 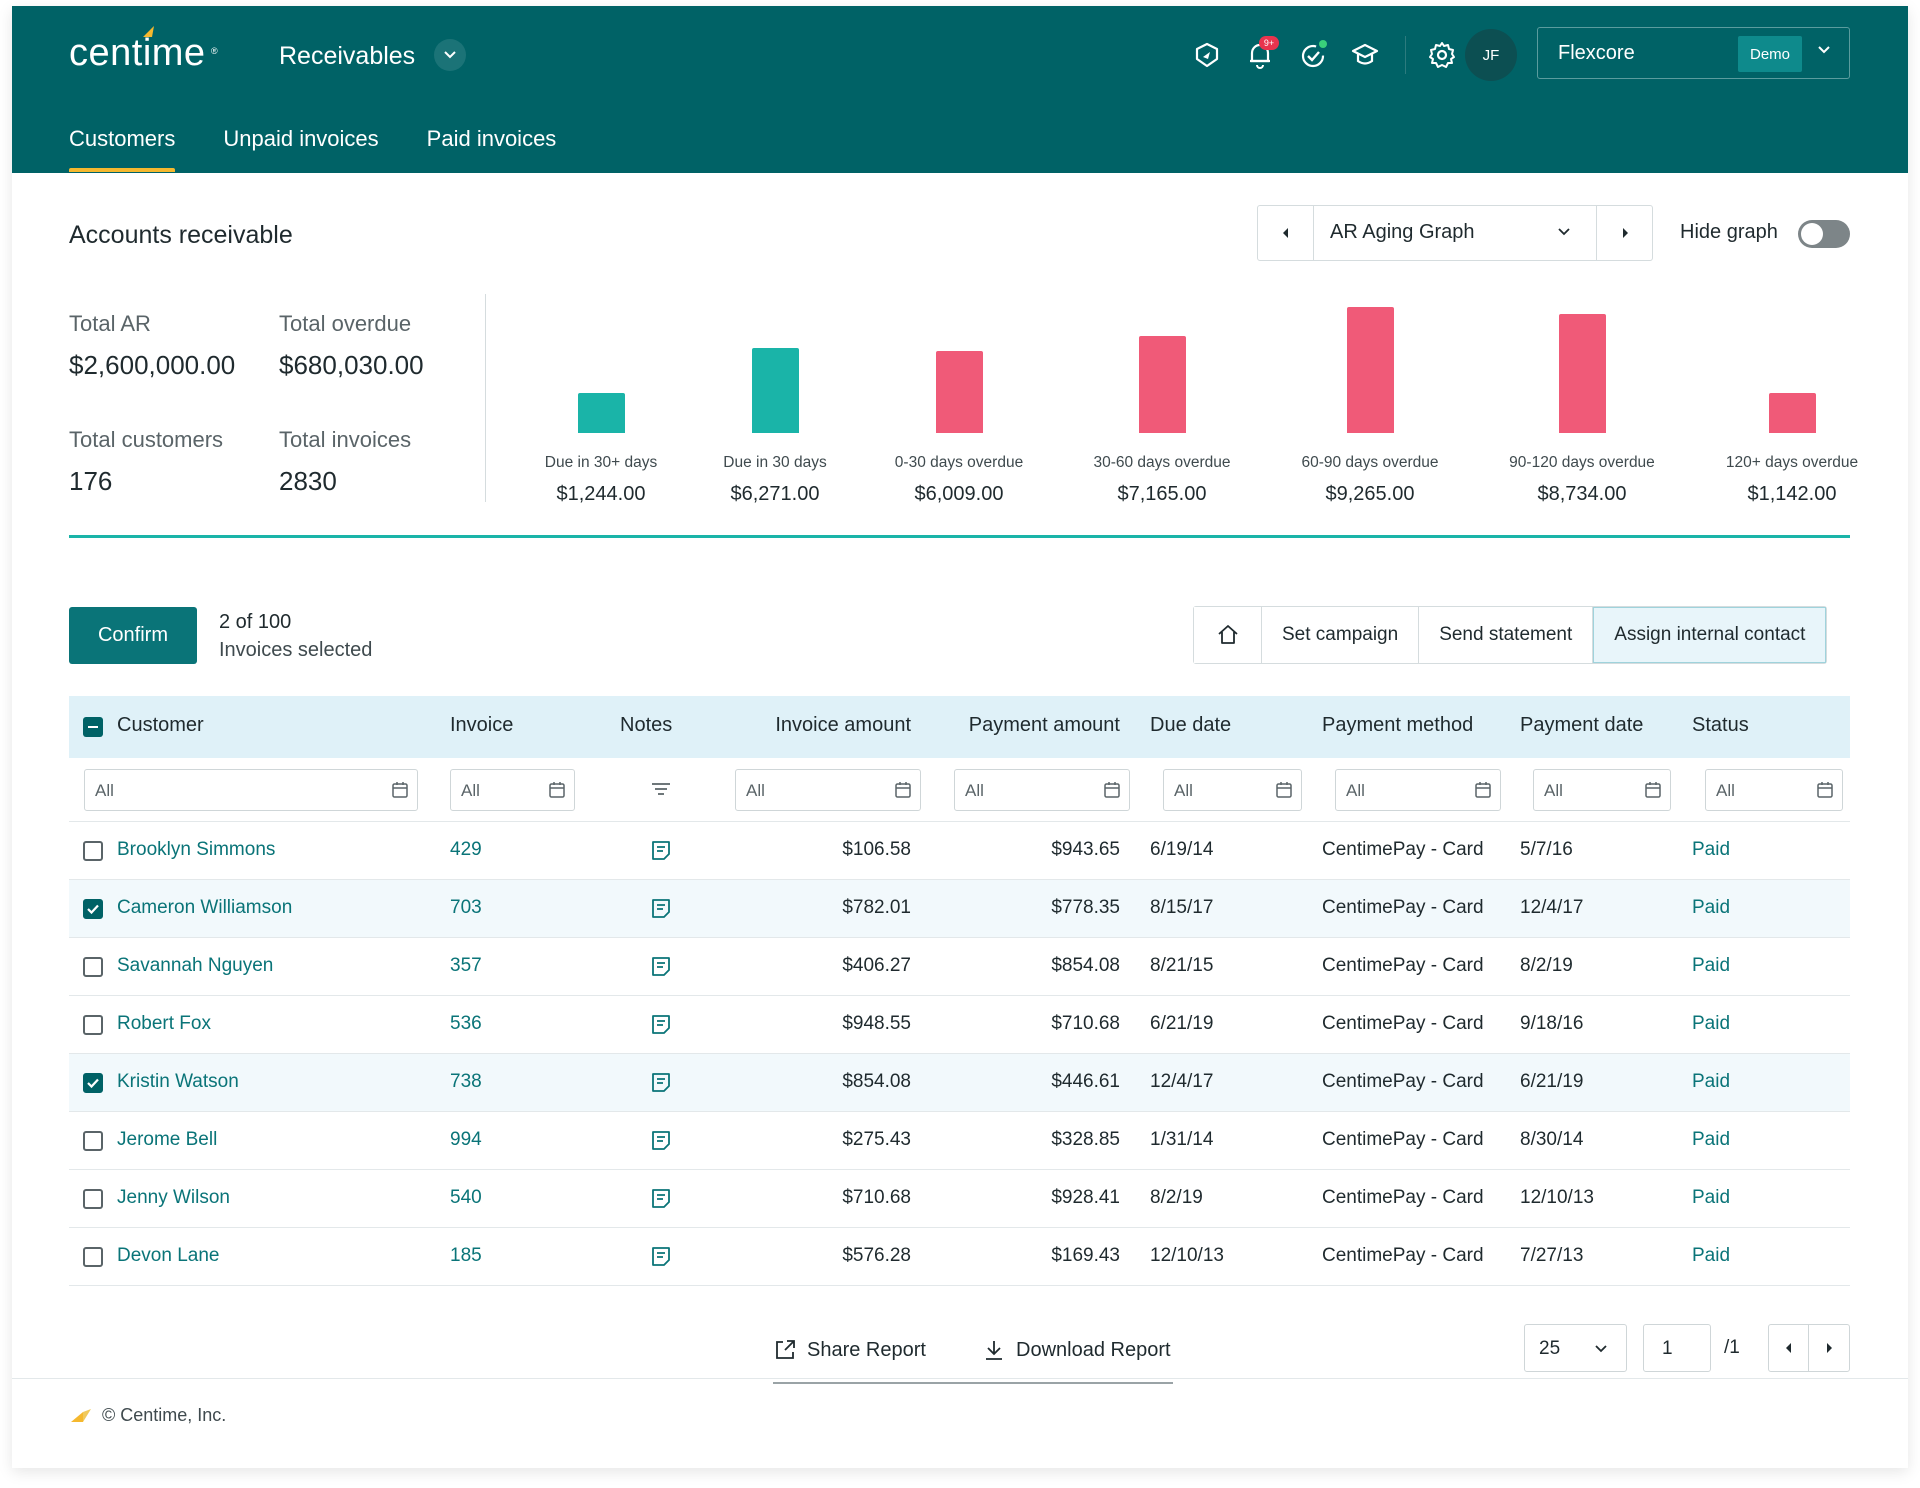 What do you see at coordinates (1402, 232) in the screenshot?
I see `graph-select-value: AR Aging Graph` at bounding box center [1402, 232].